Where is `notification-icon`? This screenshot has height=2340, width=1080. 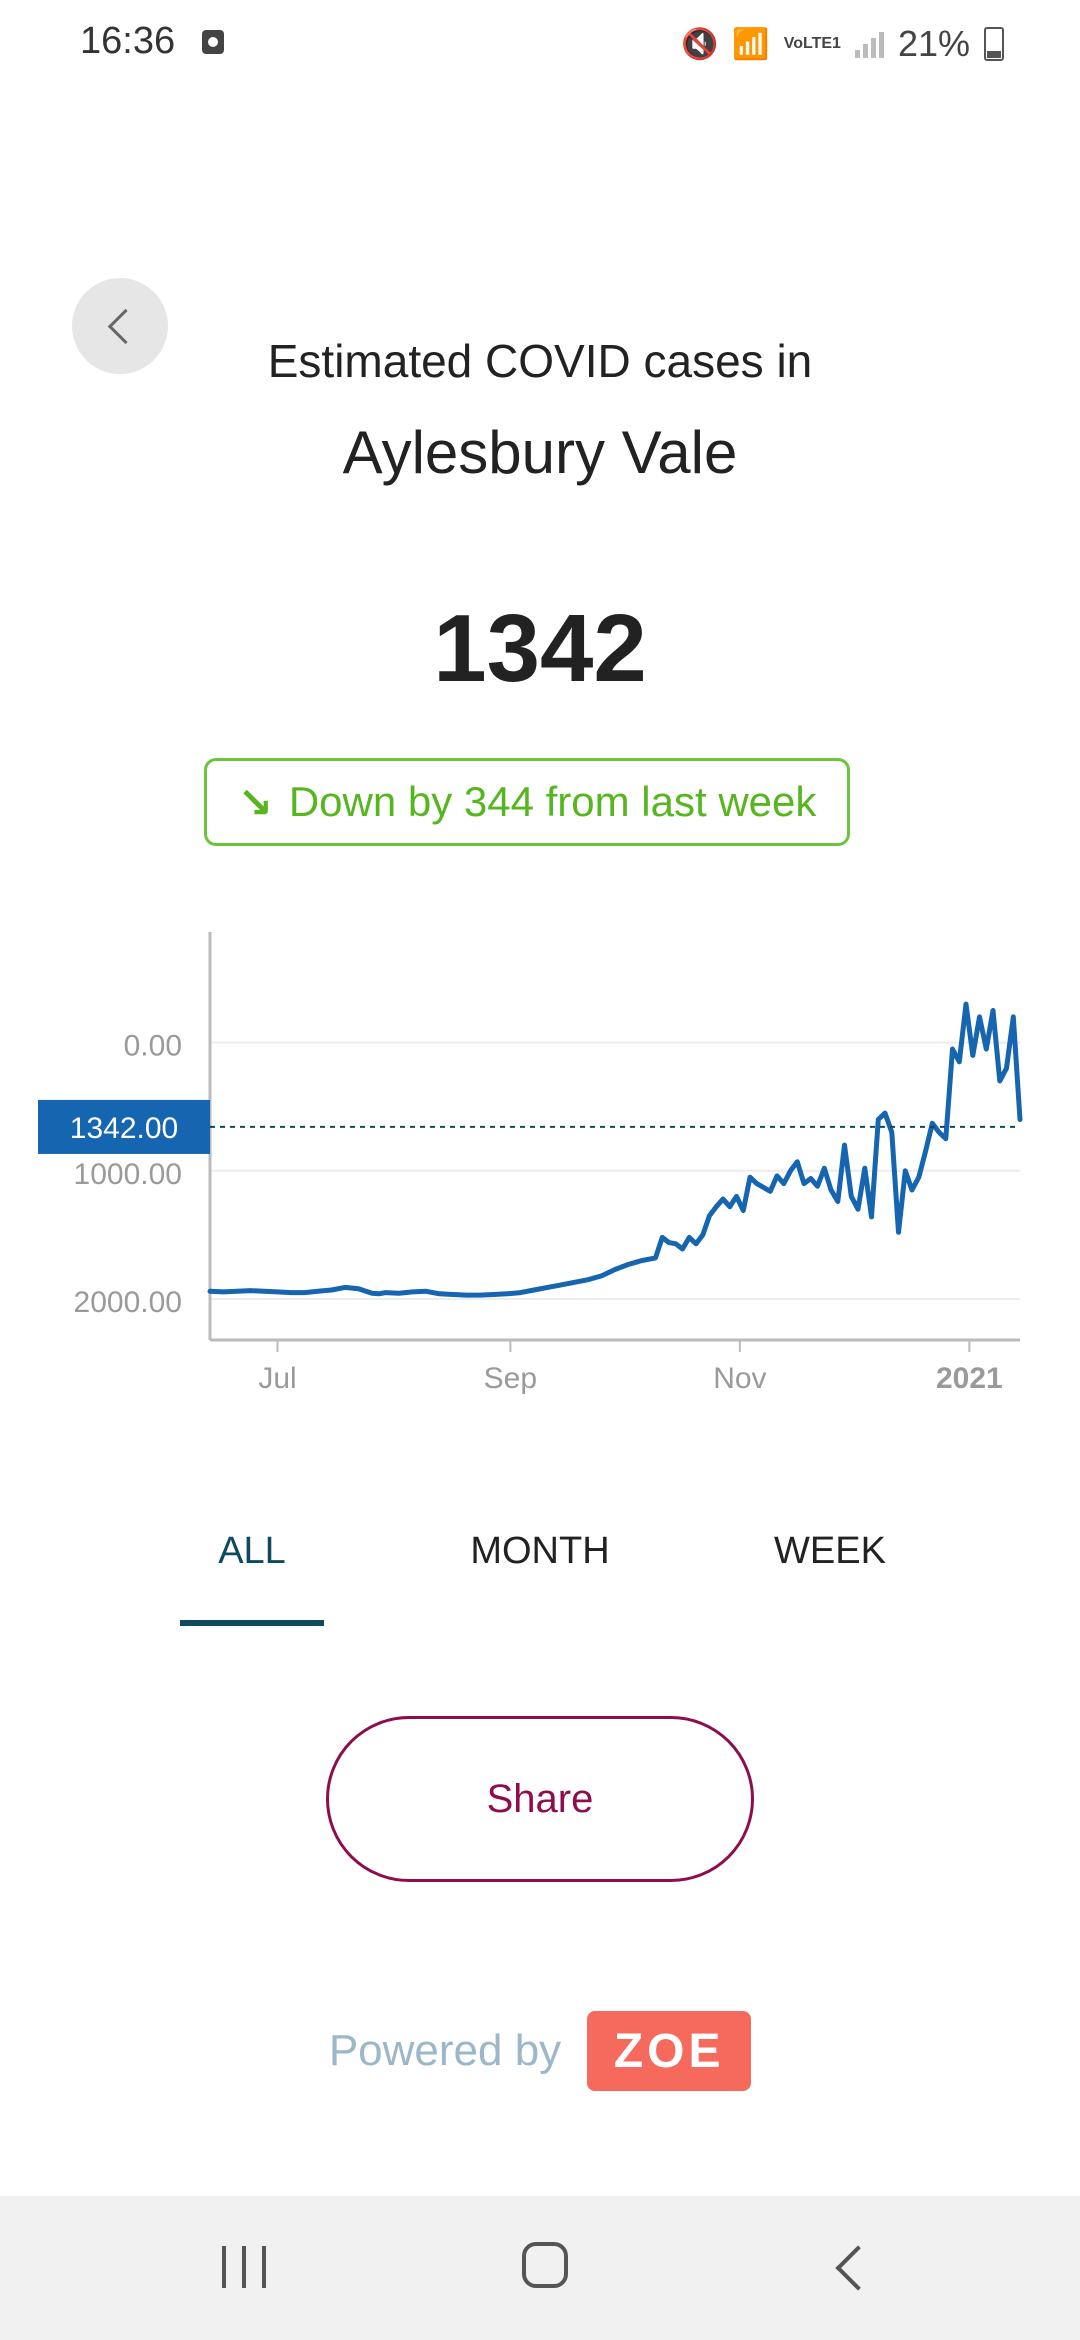
notification-icon is located at coordinates (213, 42).